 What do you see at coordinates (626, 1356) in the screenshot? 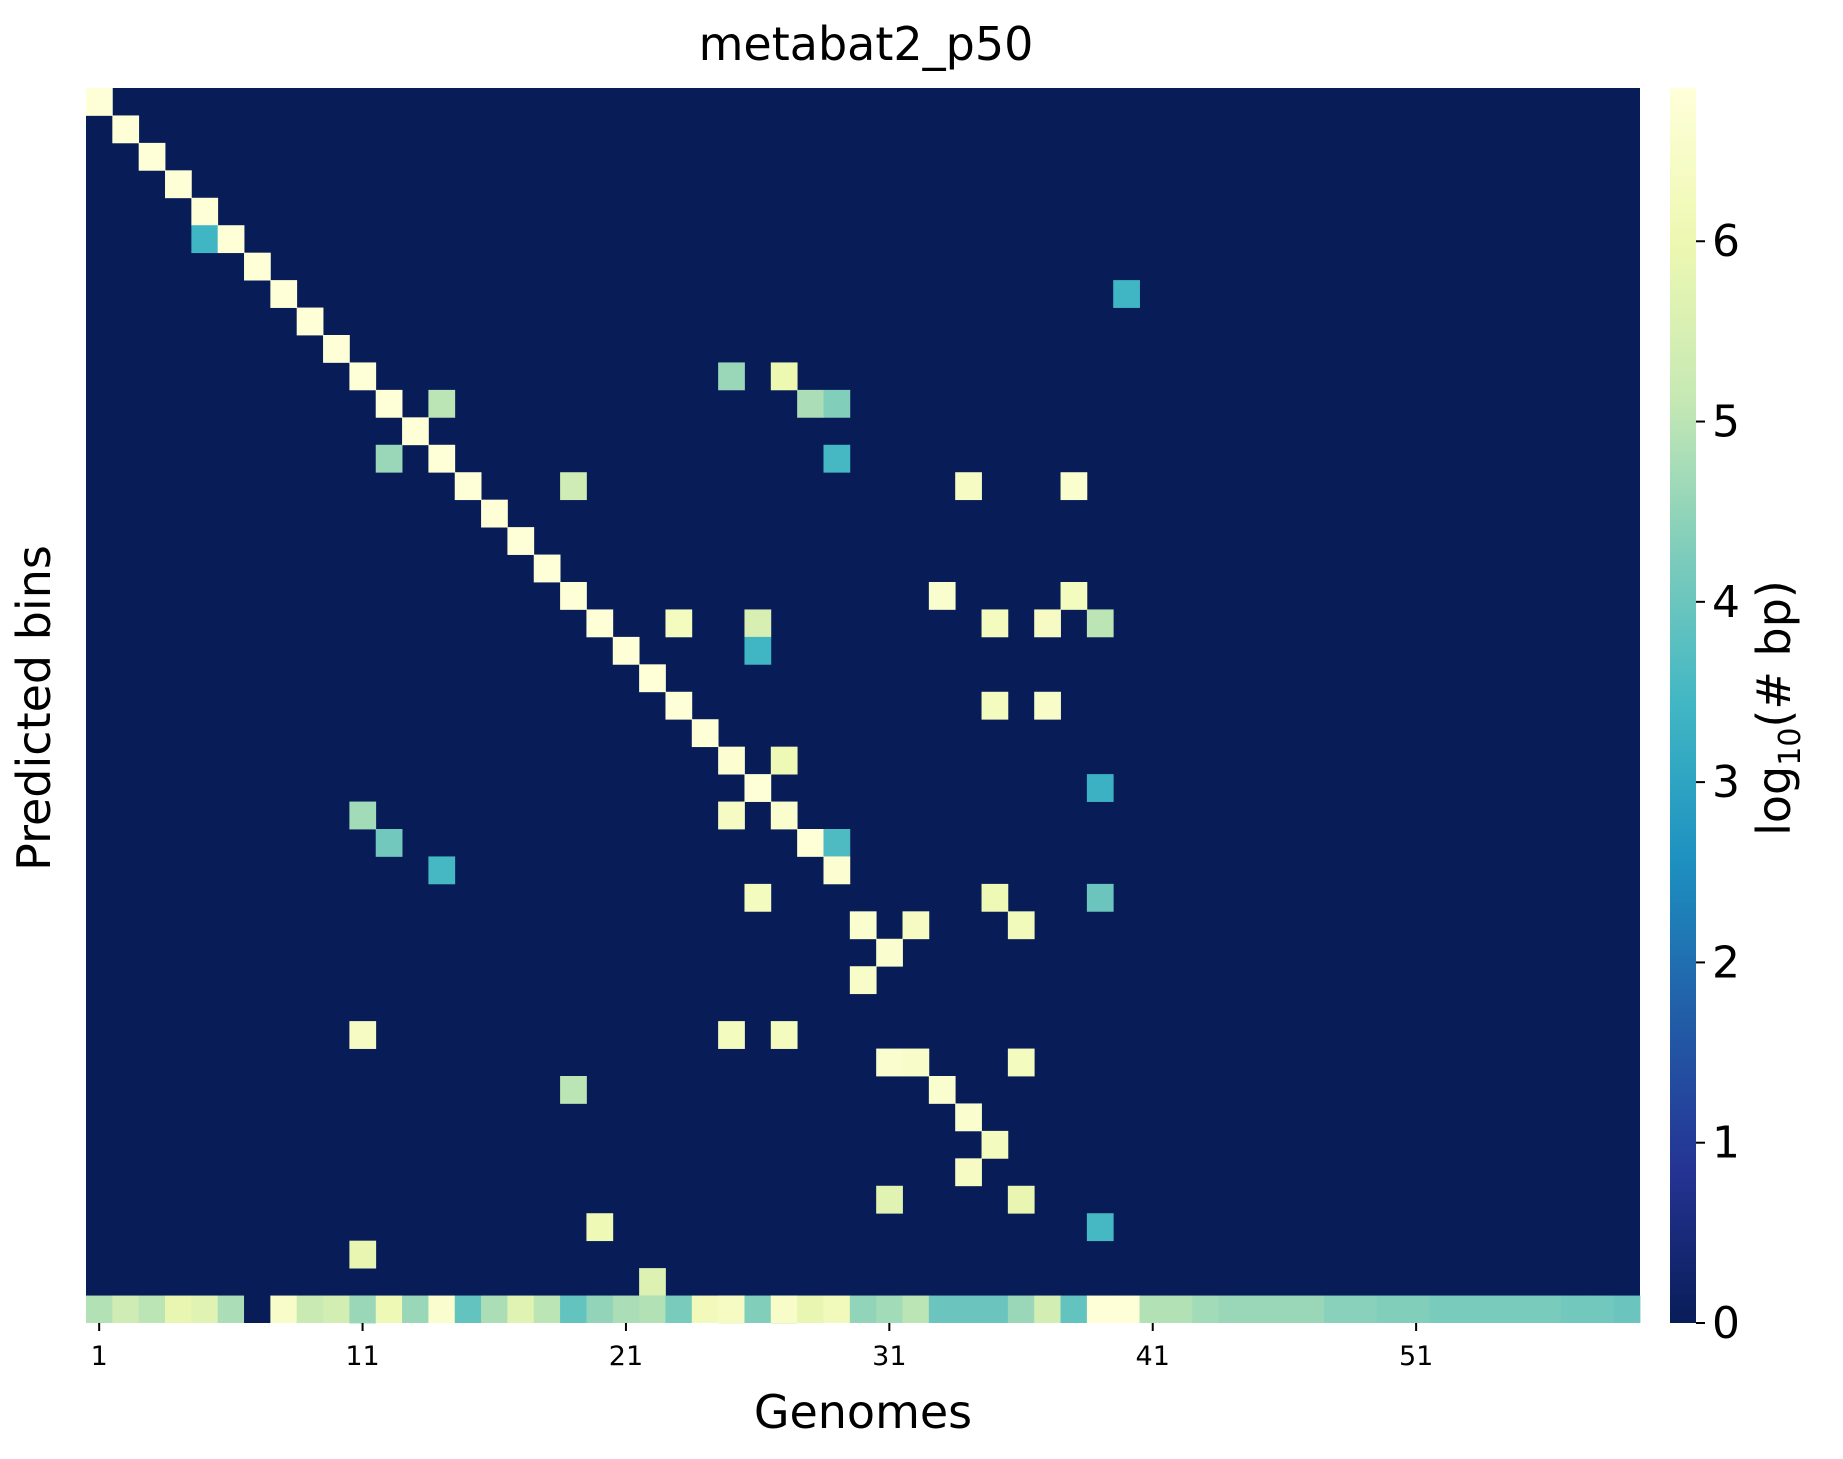
I see `x-tick-label: 21` at bounding box center [626, 1356].